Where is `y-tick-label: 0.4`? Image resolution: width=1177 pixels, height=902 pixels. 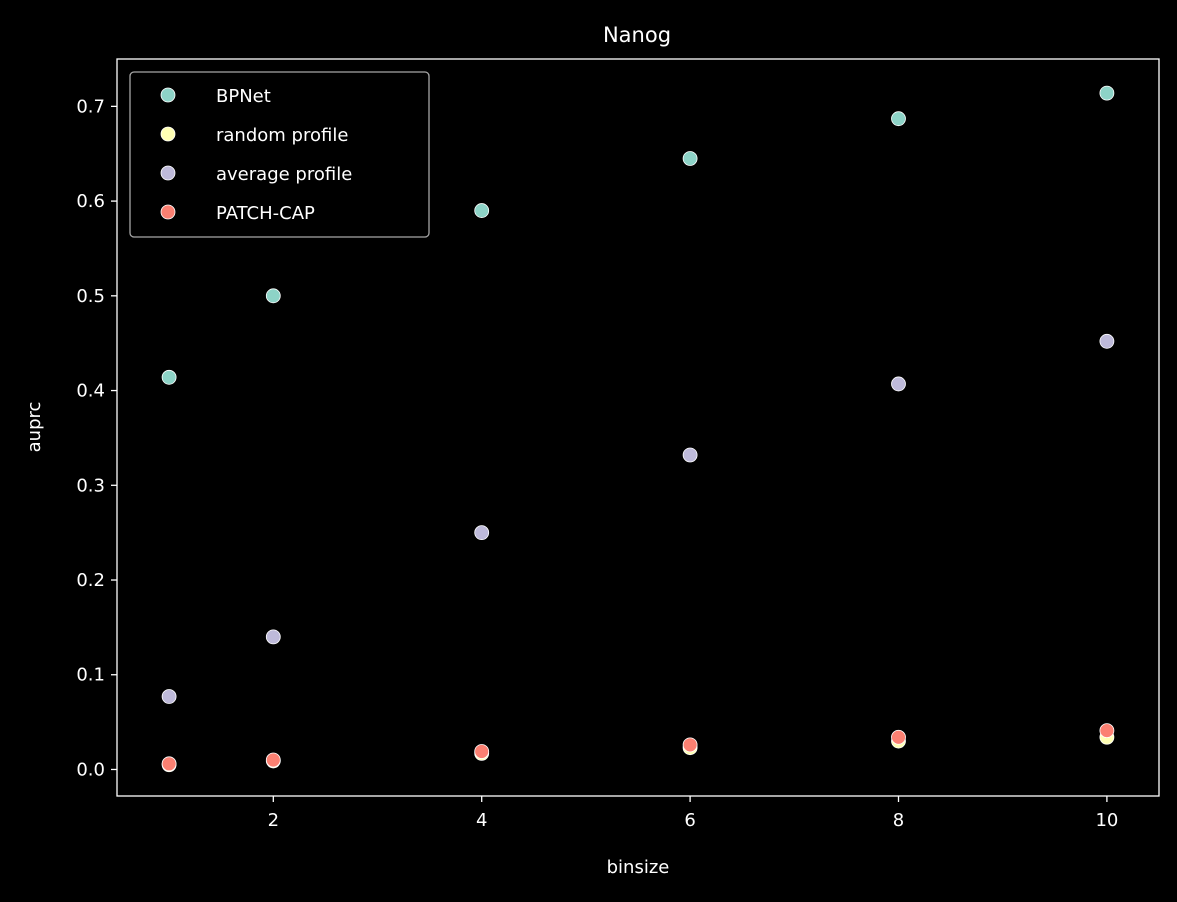 y-tick-label: 0.4 is located at coordinates (90, 391).